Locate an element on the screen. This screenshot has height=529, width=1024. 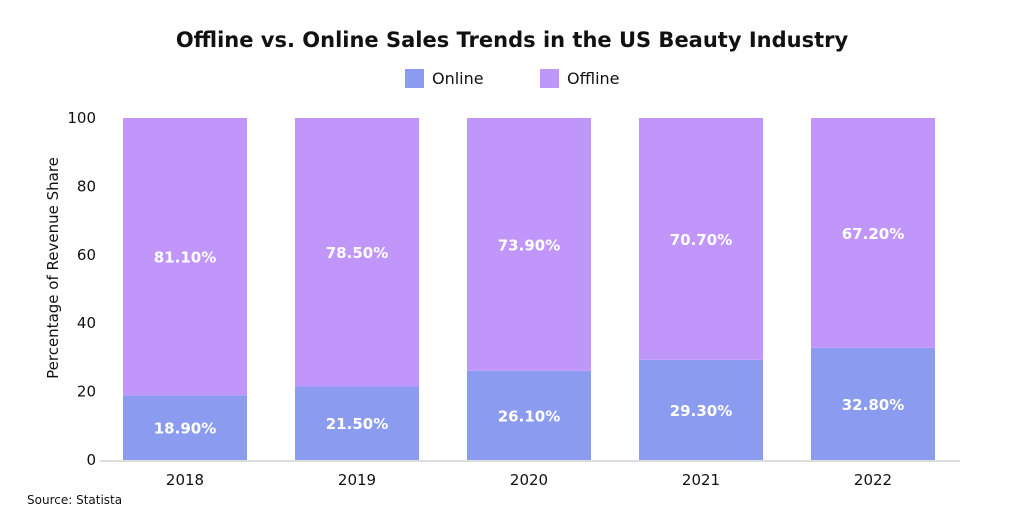
data-label: 67.20% is located at coordinates (873, 234).